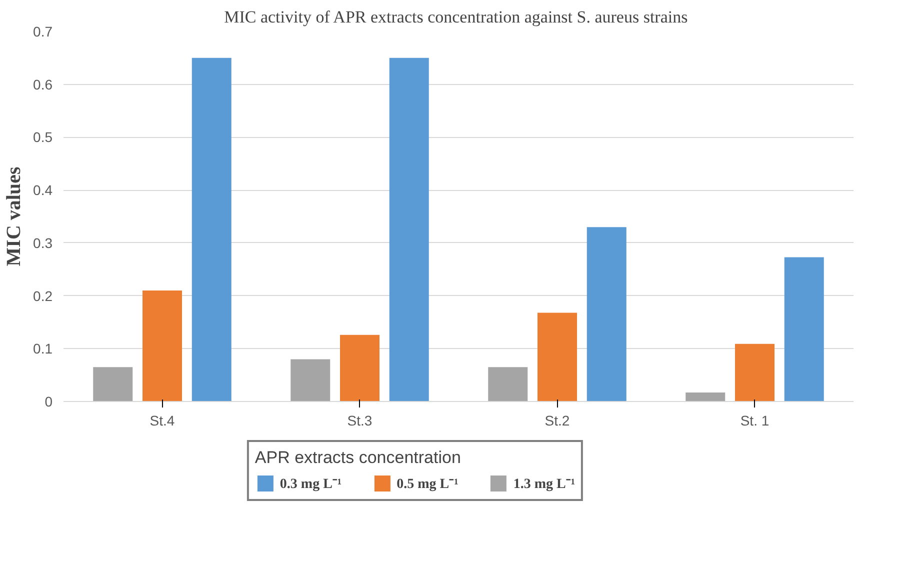 Image resolution: width=906 pixels, height=567 pixels. Describe the element at coordinates (48, 402) in the screenshot. I see `y-tick-label: 0` at that location.